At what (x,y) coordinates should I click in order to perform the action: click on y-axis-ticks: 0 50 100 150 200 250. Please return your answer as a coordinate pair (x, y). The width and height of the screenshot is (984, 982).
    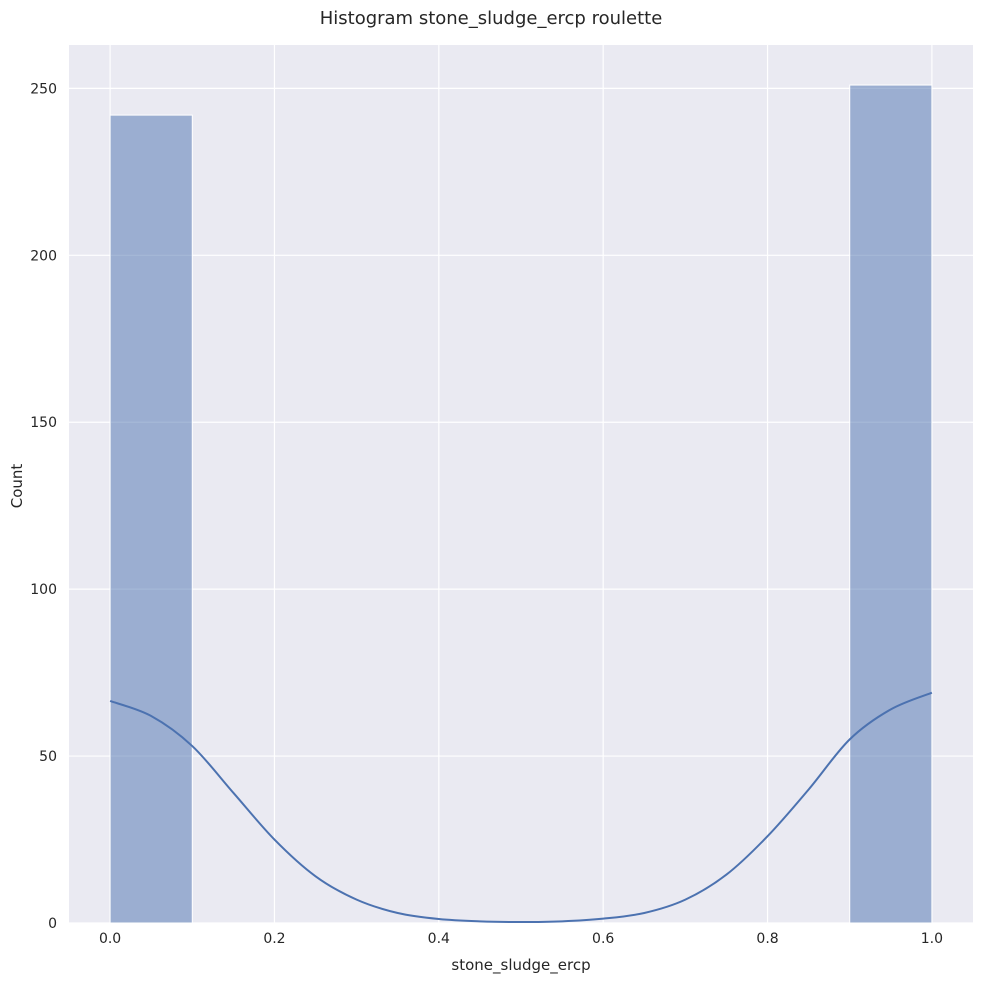
    Looking at the image, I should click on (43, 506).